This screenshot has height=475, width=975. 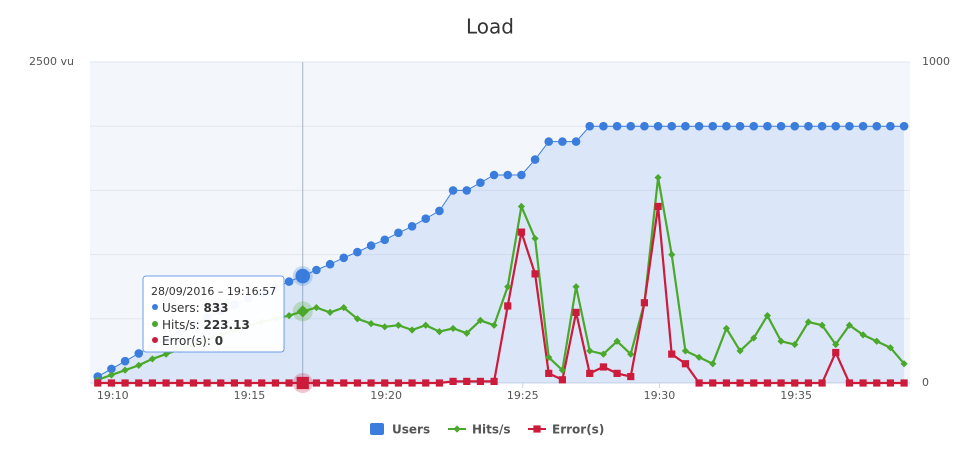 What do you see at coordinates (578, 430) in the screenshot?
I see `legend-label: Error(s)` at bounding box center [578, 430].